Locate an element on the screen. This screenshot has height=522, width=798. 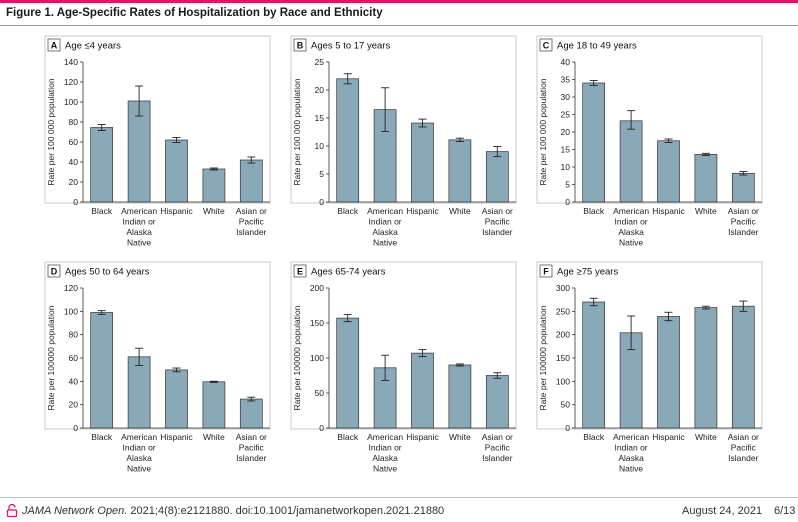
panel-title: Ages 50 to 64 years is located at coordinates (107, 272).